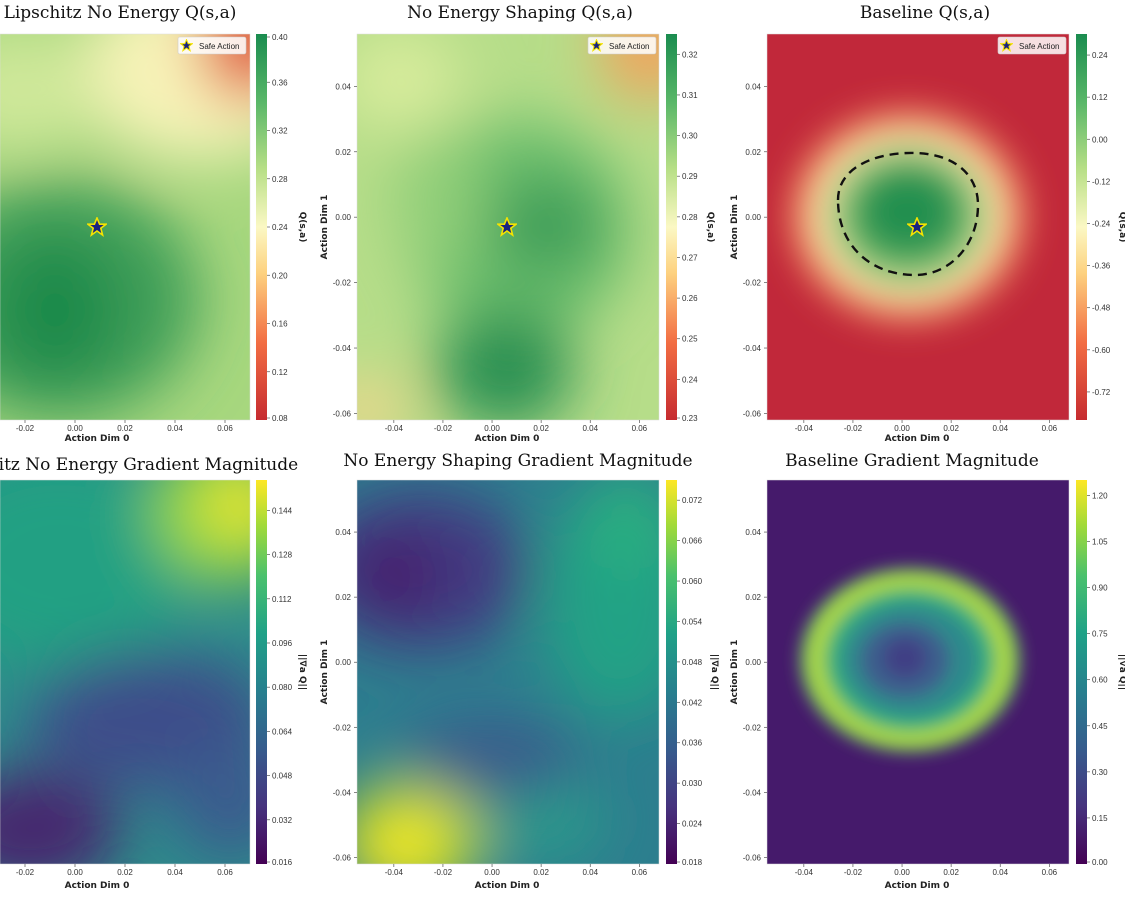 Image resolution: width=1125 pixels, height=901 pixels. What do you see at coordinates (25, 428) in the screenshot?
I see `panel-1-x-tick-label: -0.02` at bounding box center [25, 428].